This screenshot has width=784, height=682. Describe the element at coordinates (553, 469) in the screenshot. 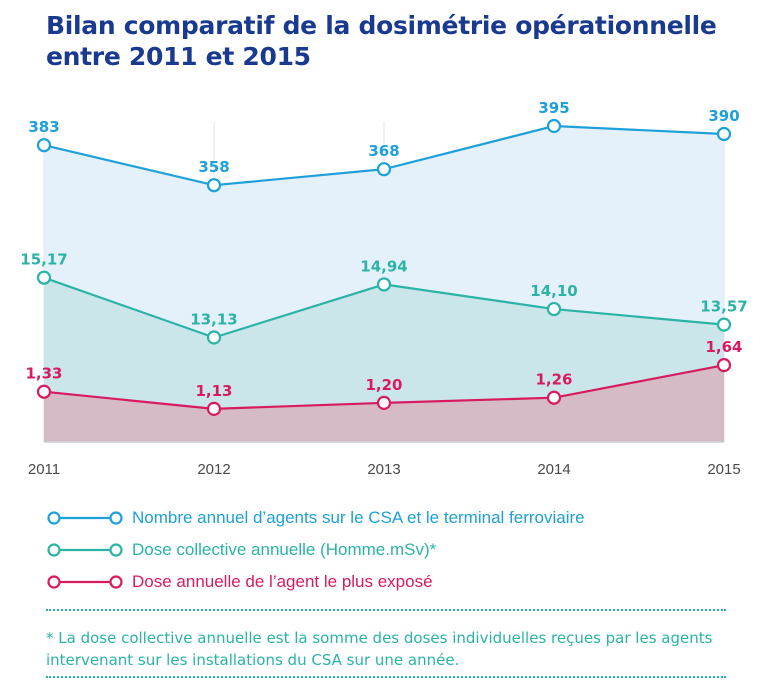

I see `x-tick-label-2014: 2014` at that location.